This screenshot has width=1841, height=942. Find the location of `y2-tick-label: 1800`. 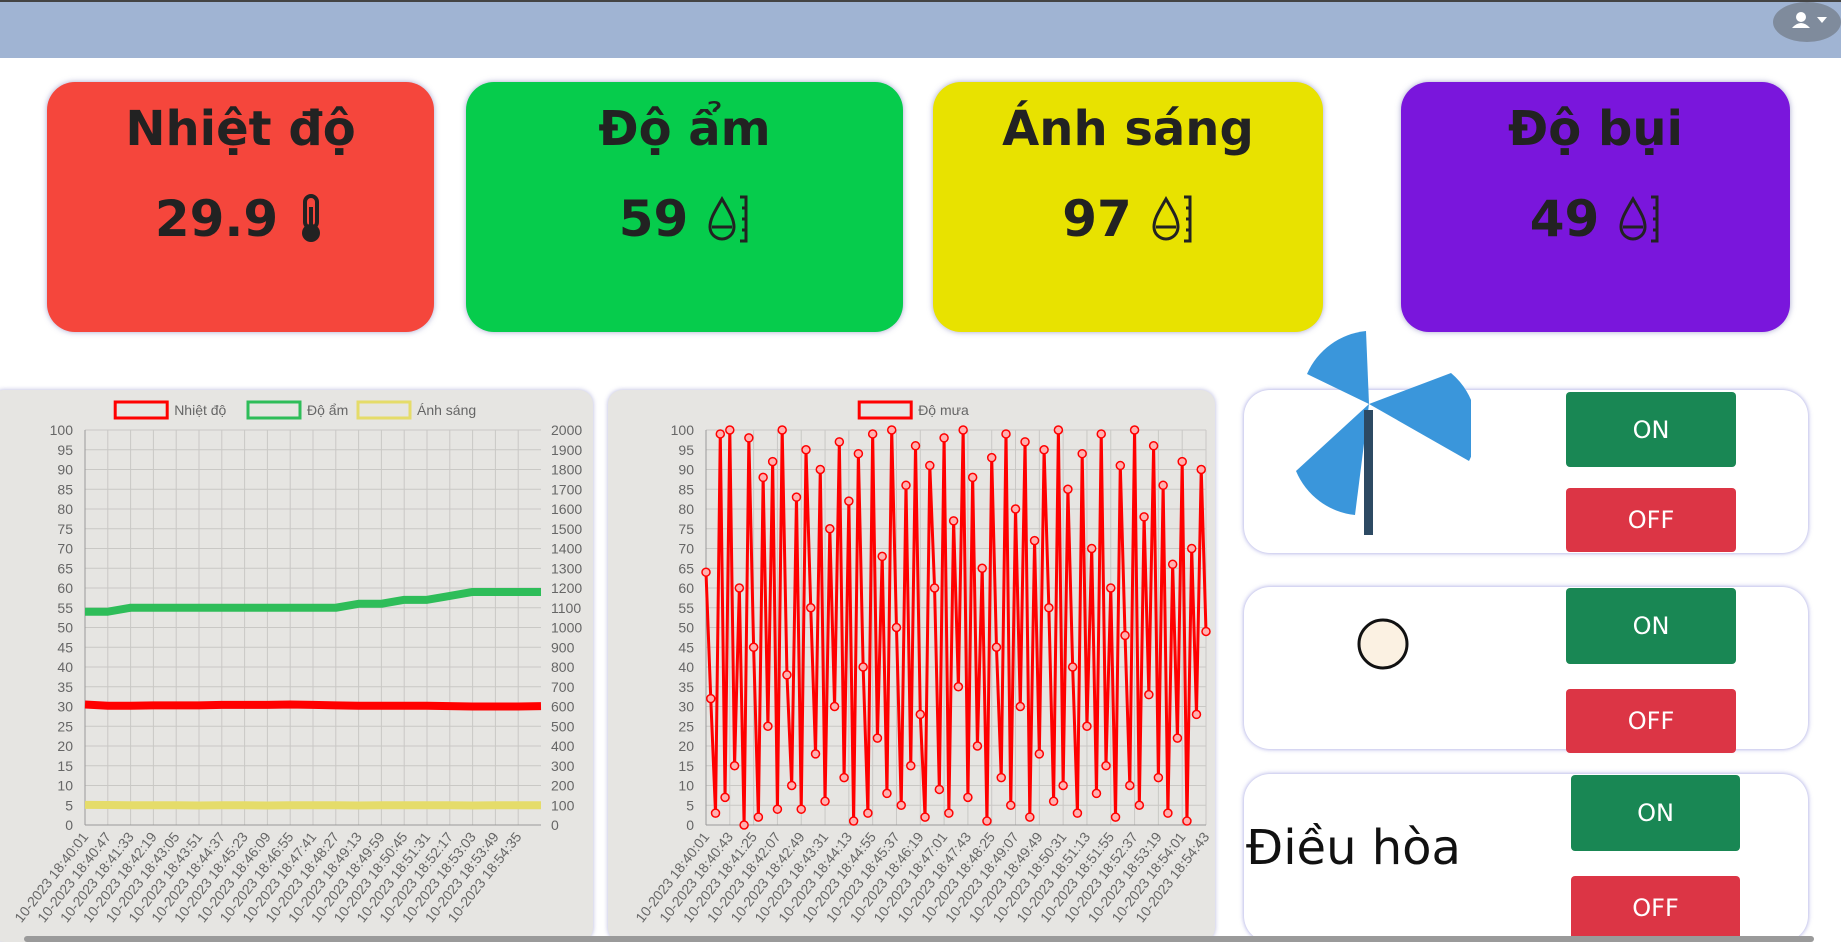

y2-tick-label: 1800 is located at coordinates (566, 470).